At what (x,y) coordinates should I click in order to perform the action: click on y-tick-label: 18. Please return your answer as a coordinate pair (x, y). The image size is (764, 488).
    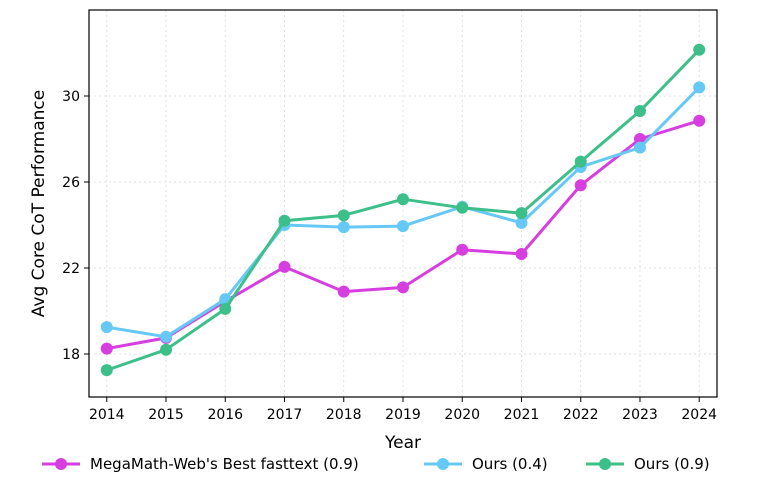
    Looking at the image, I should click on (71, 355).